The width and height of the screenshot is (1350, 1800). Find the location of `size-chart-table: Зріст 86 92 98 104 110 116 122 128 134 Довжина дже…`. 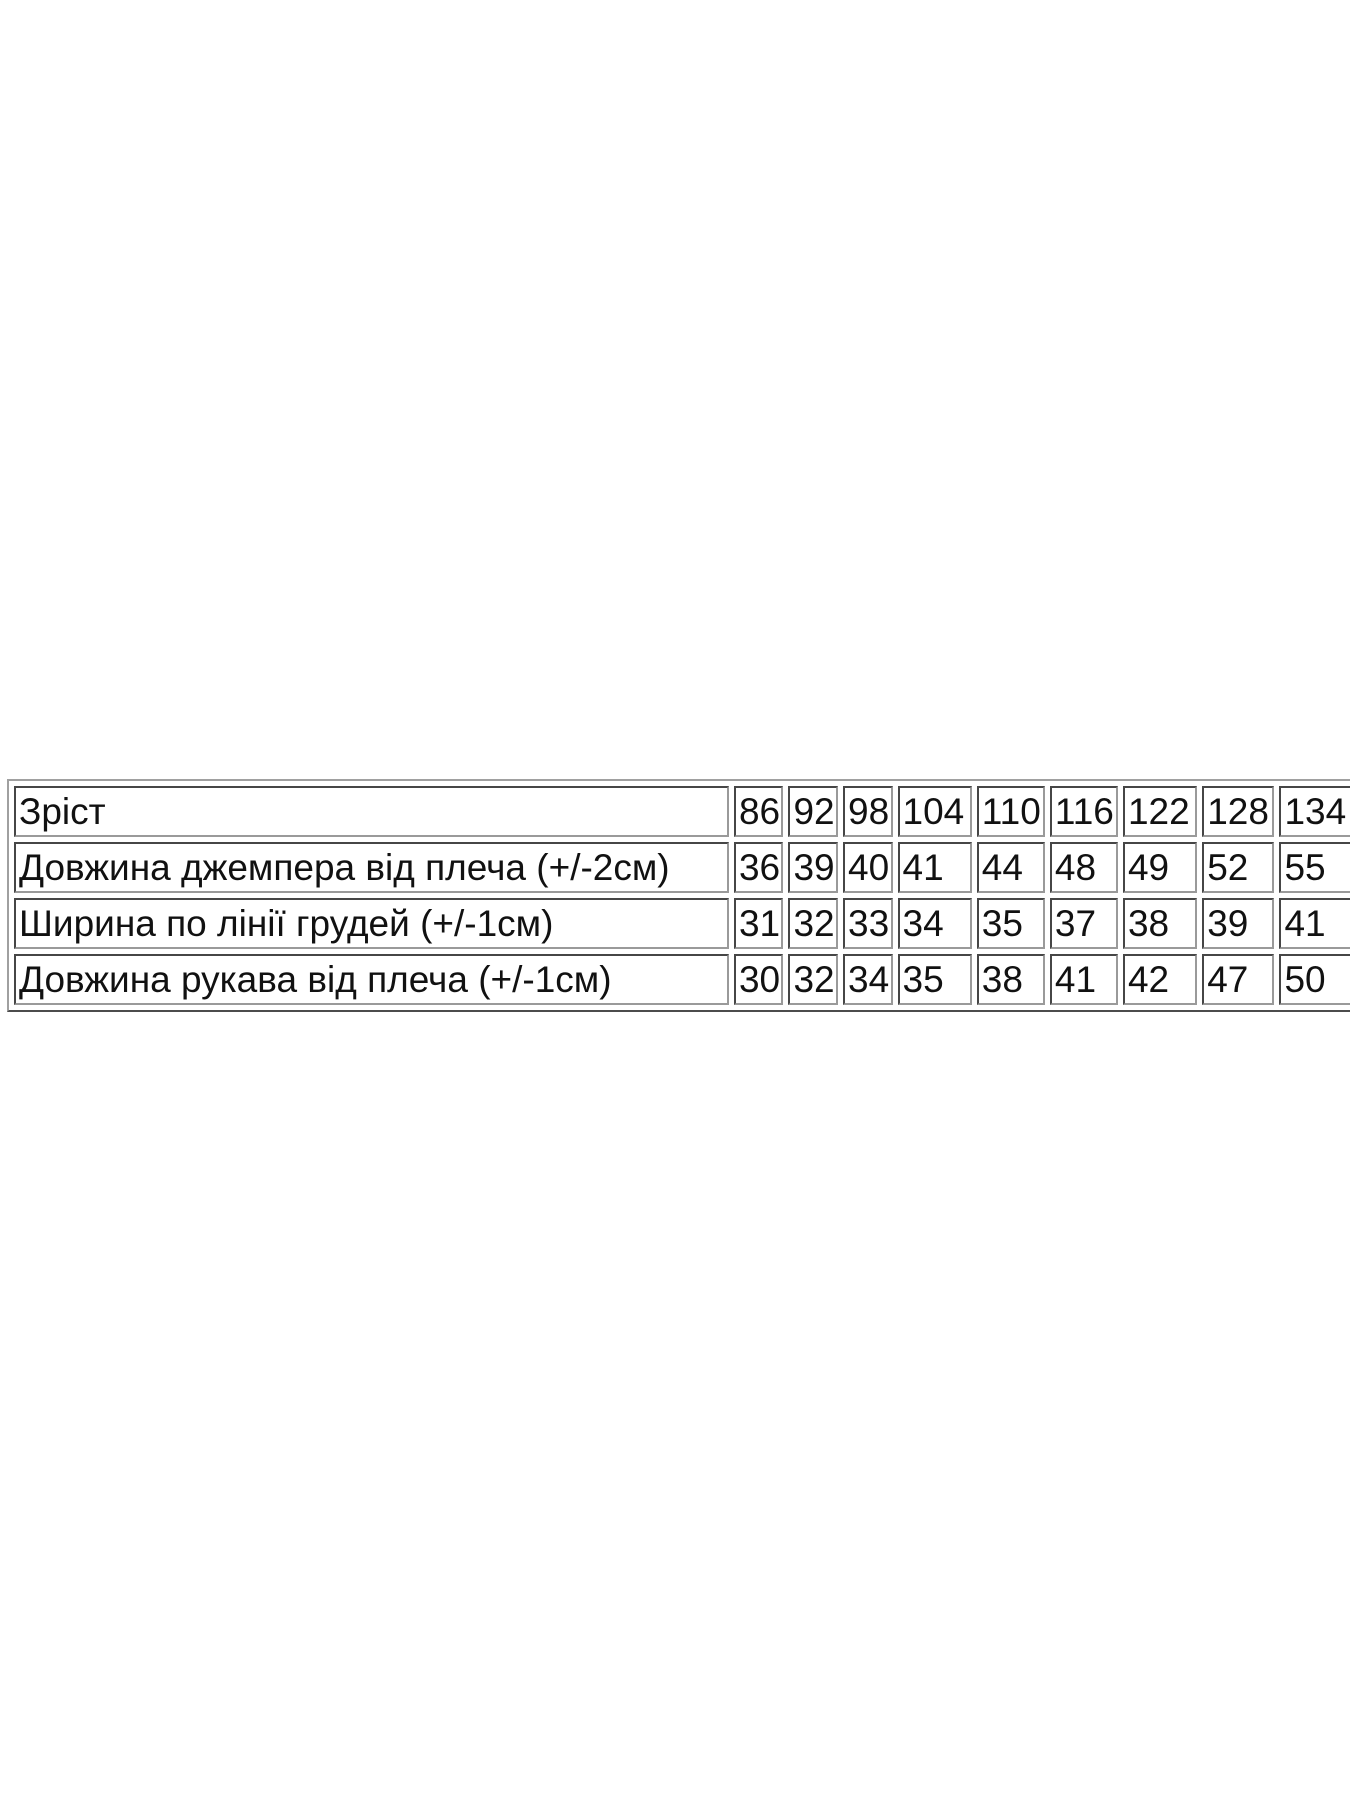

size-chart-table: Зріст 86 92 98 104 110 116 122 128 134 Довжина дже… is located at coordinates (678, 895).